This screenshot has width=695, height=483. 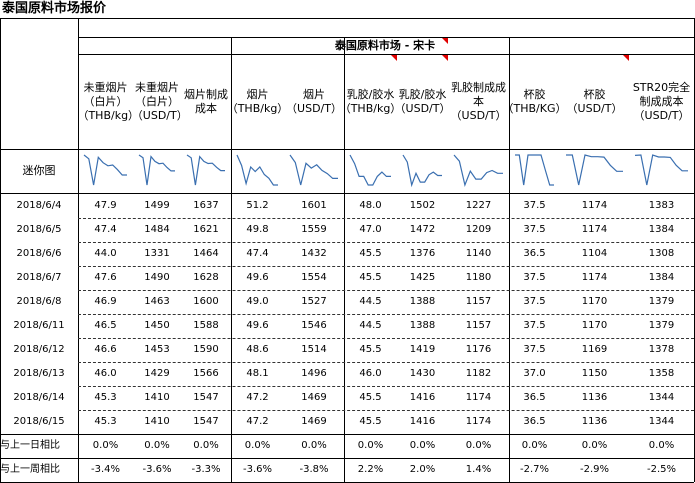 I want to click on table-cell: 1502, so click(x=422, y=205).